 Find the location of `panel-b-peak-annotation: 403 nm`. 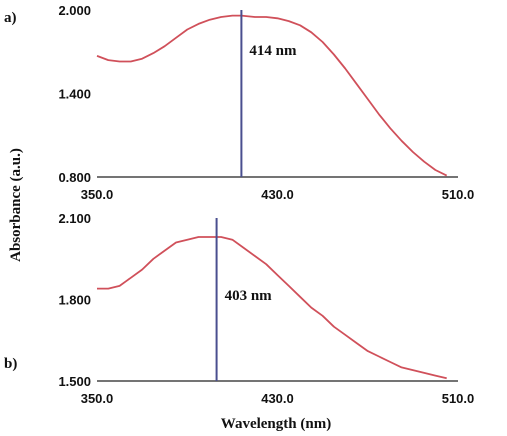

panel-b-peak-annotation: 403 nm is located at coordinates (249, 296).